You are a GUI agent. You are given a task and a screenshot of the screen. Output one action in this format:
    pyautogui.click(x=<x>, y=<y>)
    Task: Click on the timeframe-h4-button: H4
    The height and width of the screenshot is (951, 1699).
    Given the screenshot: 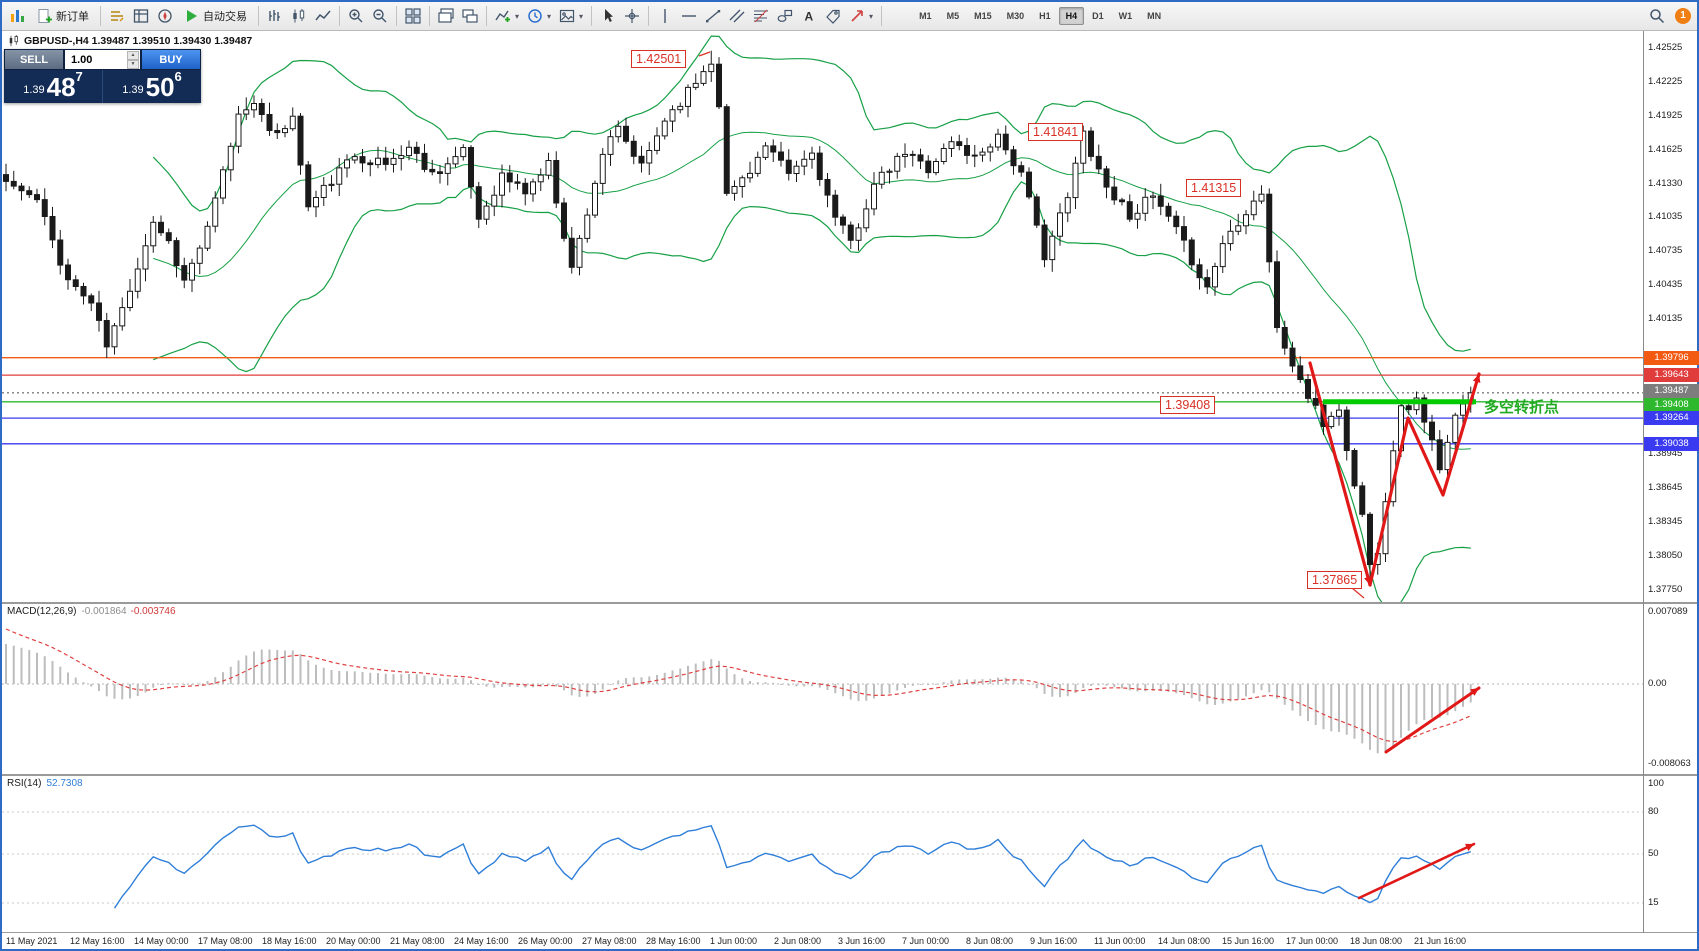 What is the action you would take?
    pyautogui.click(x=1071, y=16)
    